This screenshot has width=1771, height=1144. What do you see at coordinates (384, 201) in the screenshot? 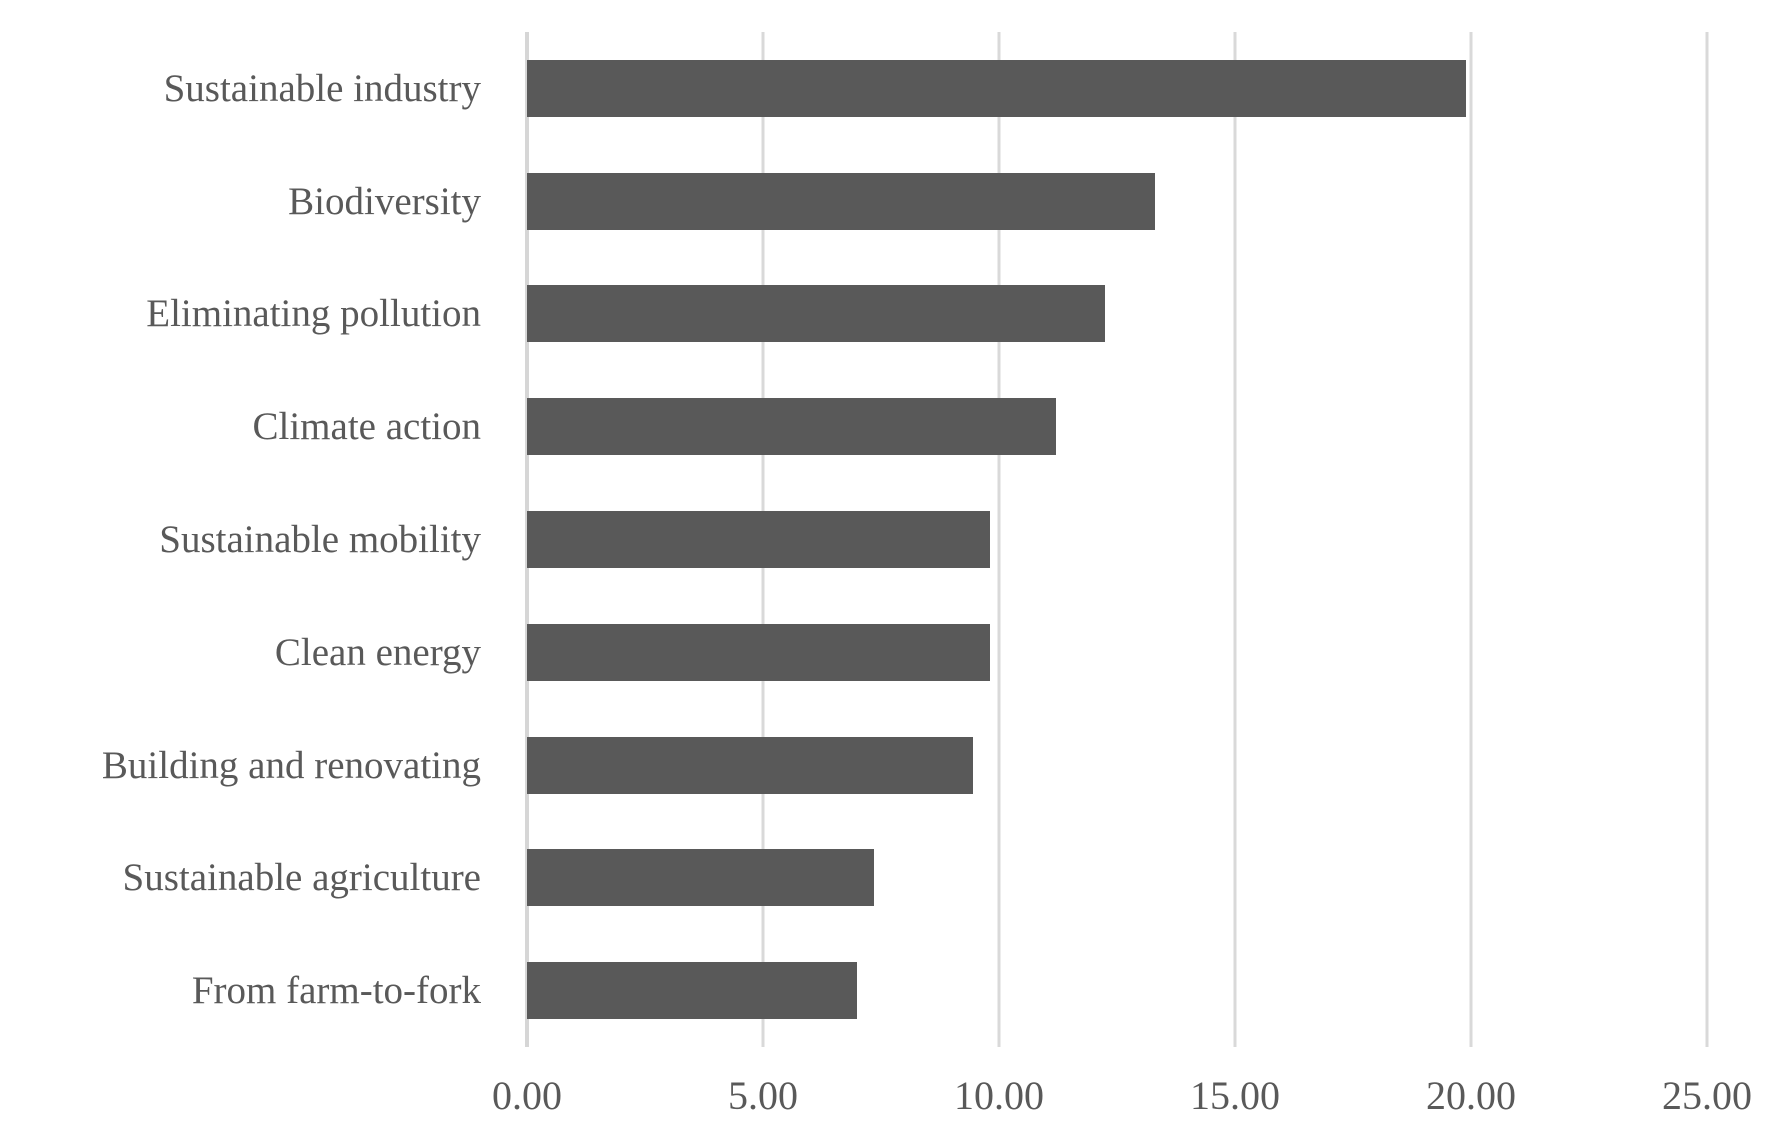
I see `category-label: Biodiversity` at bounding box center [384, 201].